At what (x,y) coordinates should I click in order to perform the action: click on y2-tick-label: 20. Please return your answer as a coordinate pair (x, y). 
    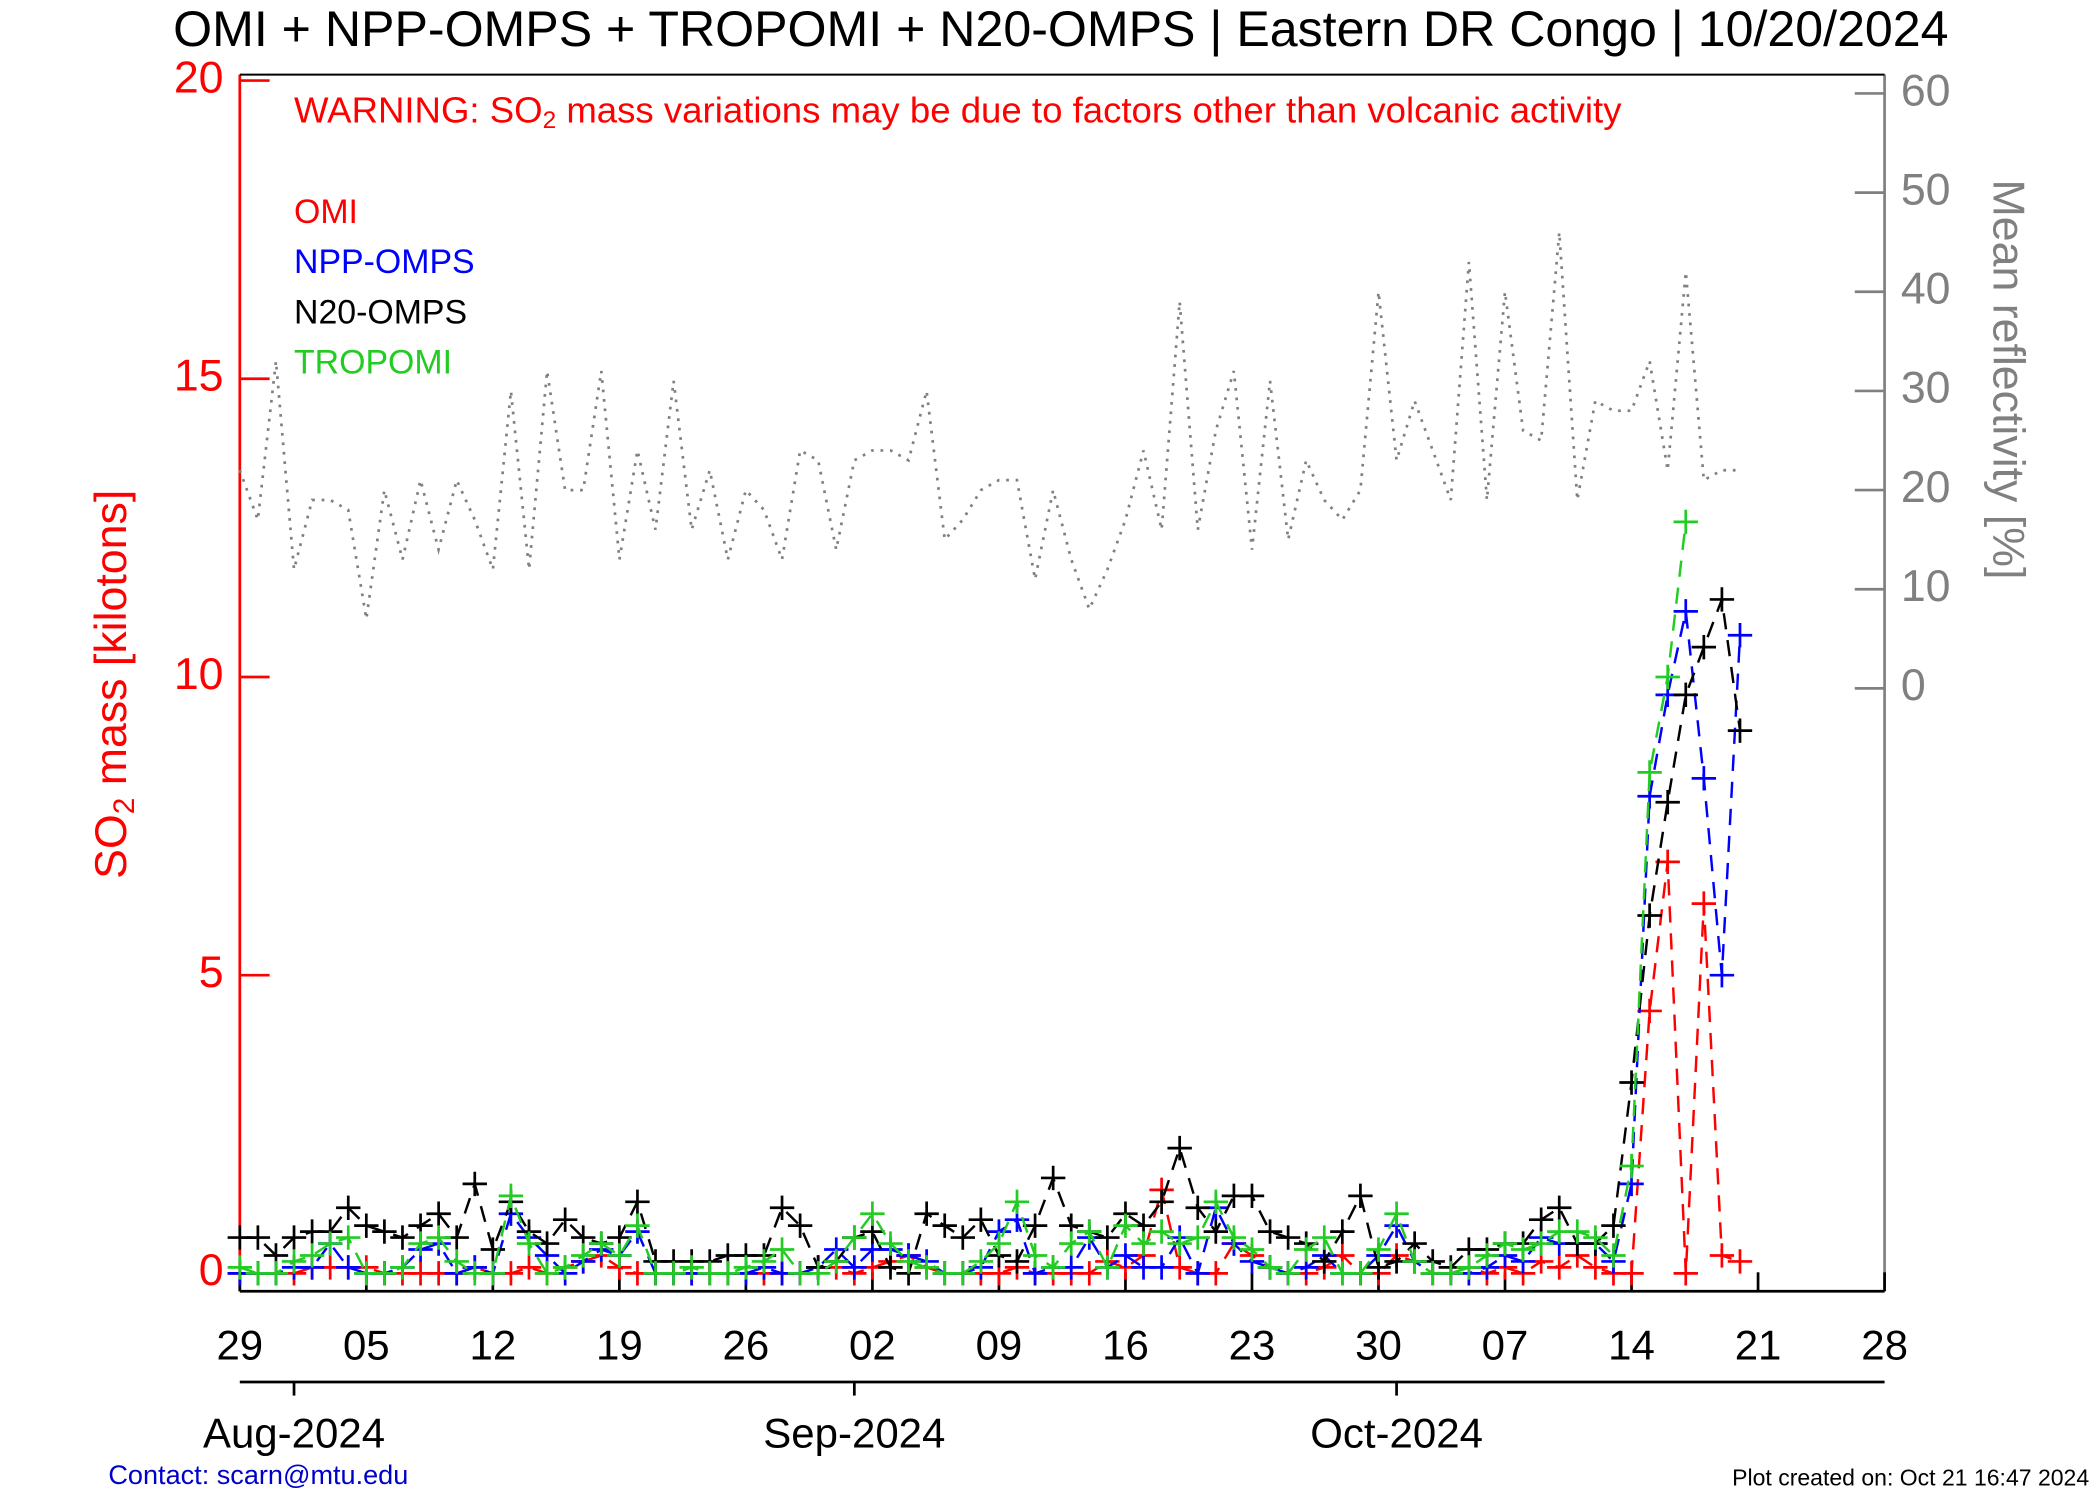
    Looking at the image, I should click on (1926, 487).